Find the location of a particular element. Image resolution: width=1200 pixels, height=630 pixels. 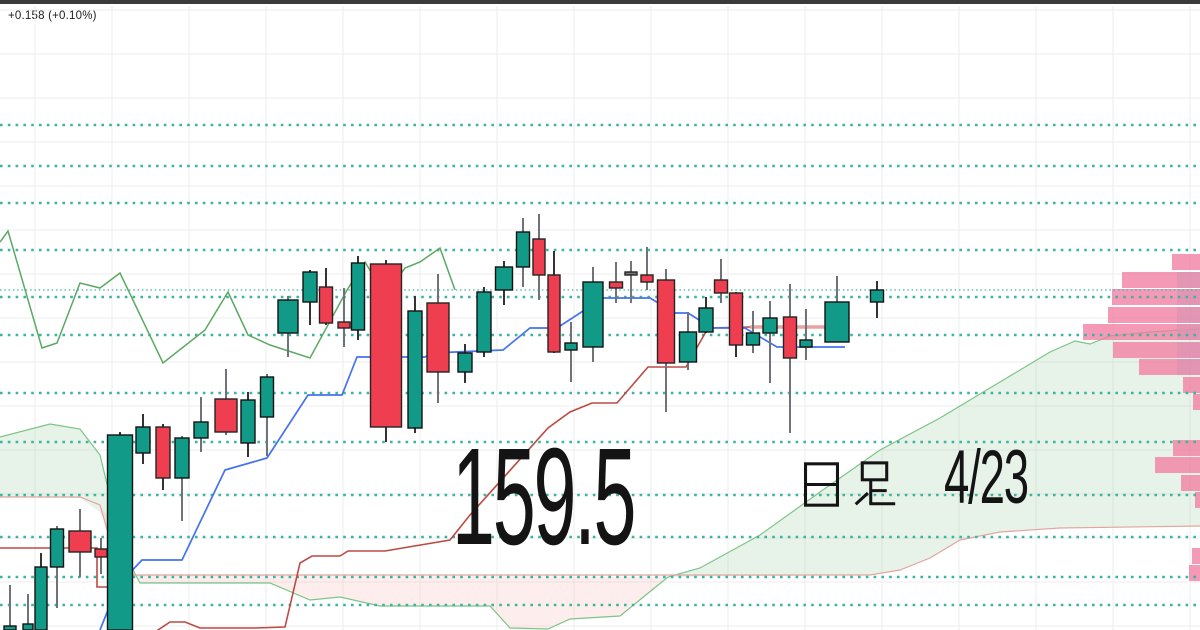

timeframe-label is located at coordinates (848, 484).